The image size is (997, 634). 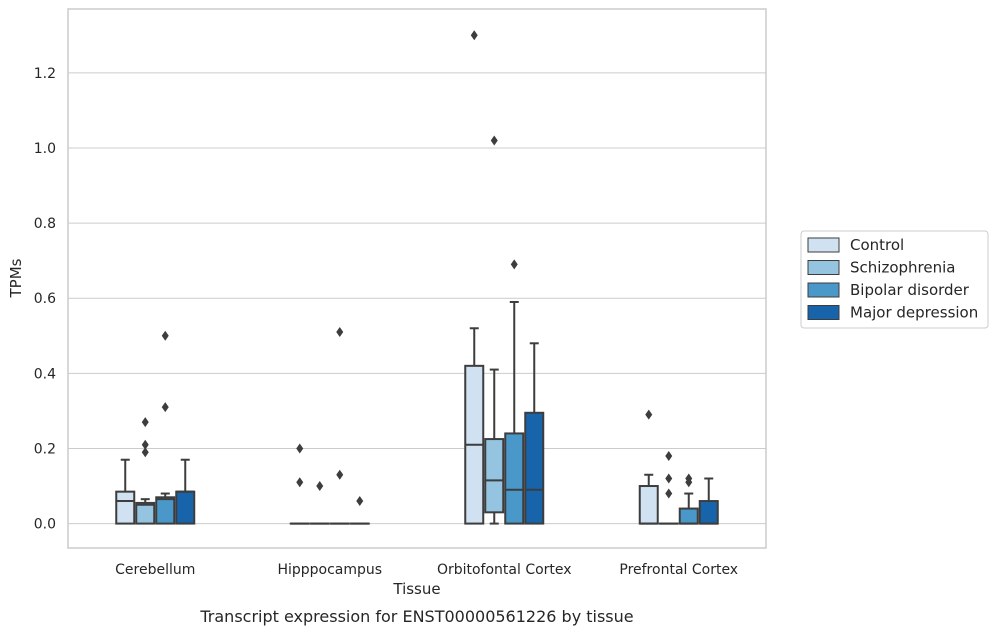 What do you see at coordinates (910, 290) in the screenshot?
I see `legend-label: Bipolar disorder` at bounding box center [910, 290].